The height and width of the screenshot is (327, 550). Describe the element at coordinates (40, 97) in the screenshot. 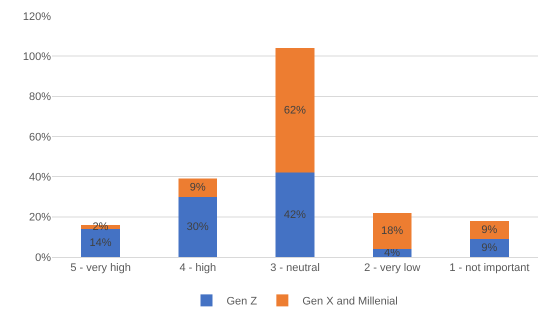

I see `y-tick-label: 80%` at that location.